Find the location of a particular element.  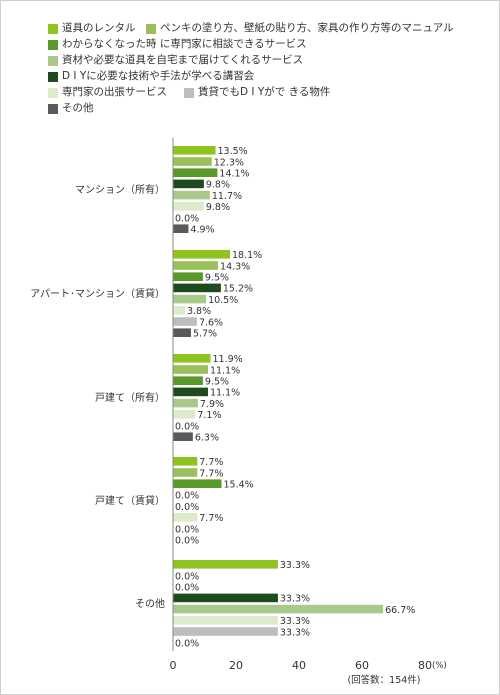

data-label: 3.8% is located at coordinates (199, 311).